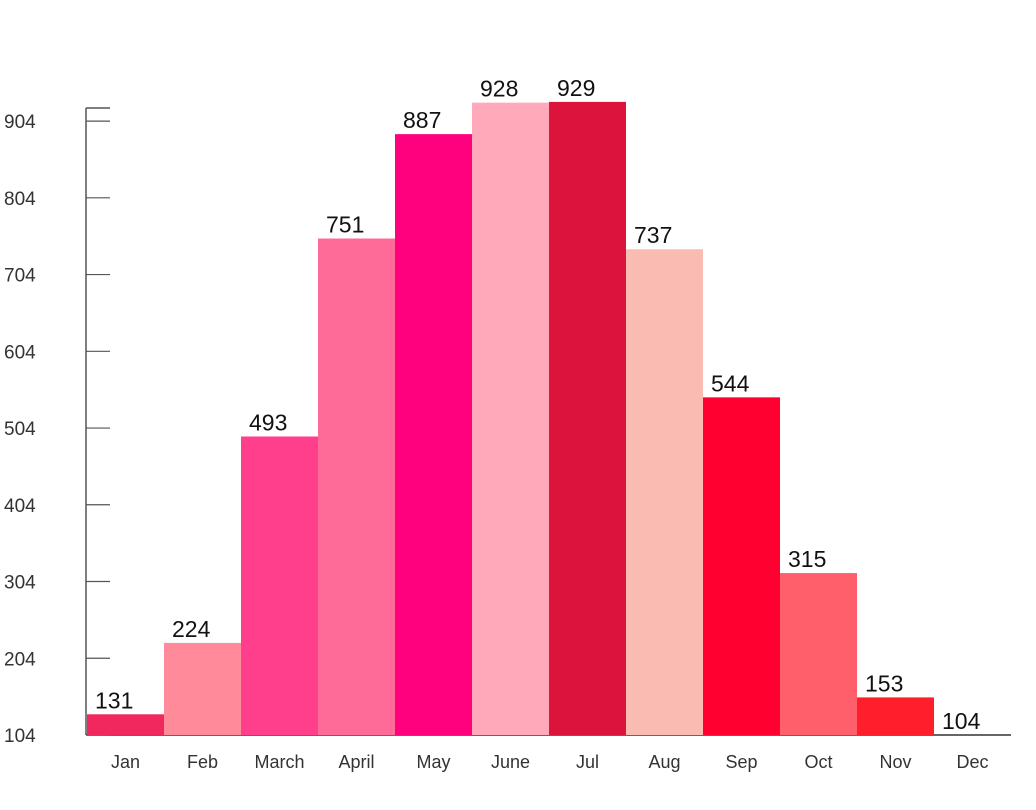  What do you see at coordinates (20, 276) in the screenshot?
I see `y-tick-label: 704` at bounding box center [20, 276].